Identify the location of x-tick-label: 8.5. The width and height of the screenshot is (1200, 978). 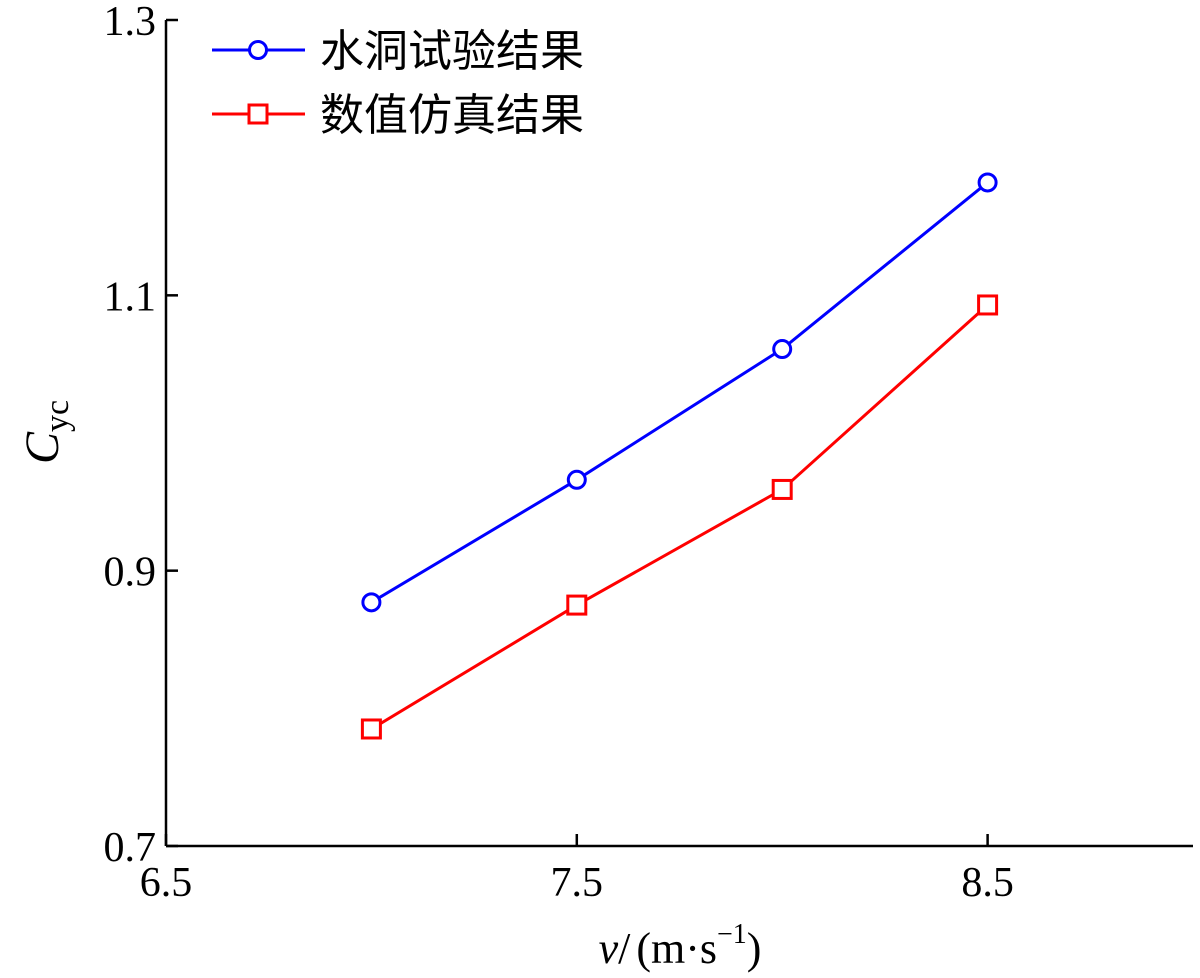
(987, 883).